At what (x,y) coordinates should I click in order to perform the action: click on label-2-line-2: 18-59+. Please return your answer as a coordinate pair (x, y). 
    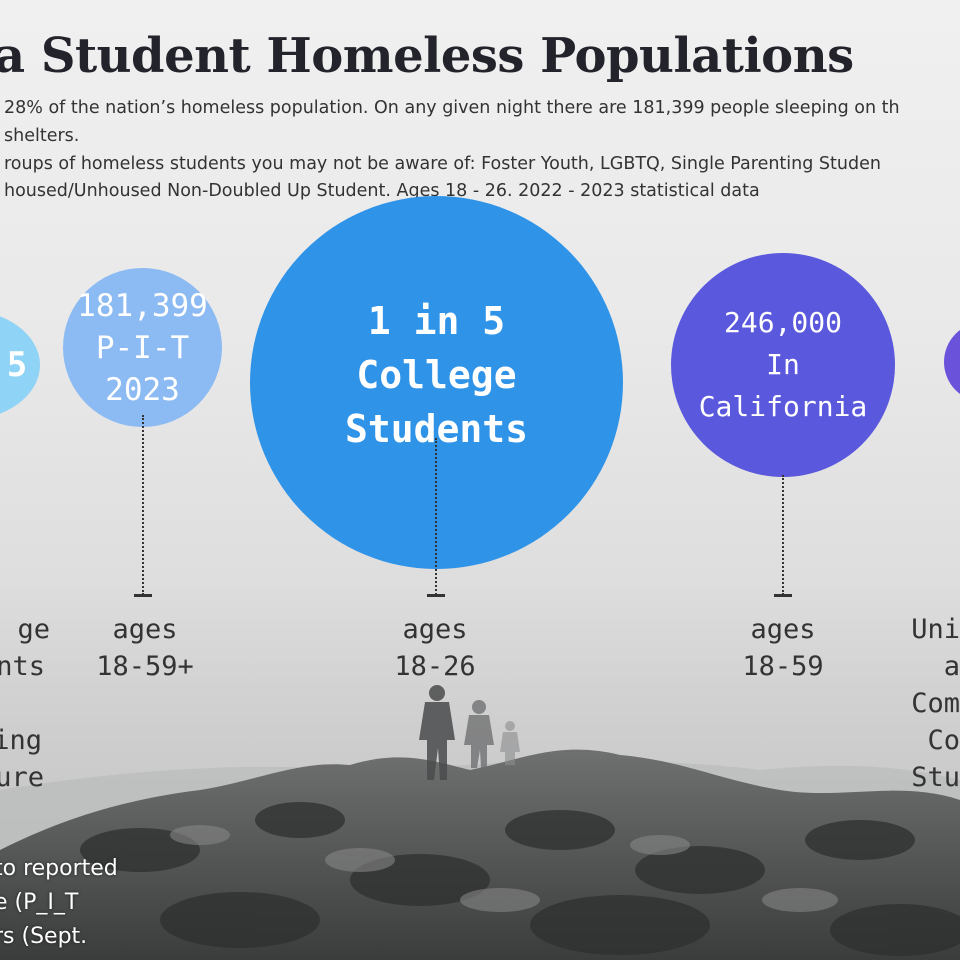
    Looking at the image, I should click on (145, 666).